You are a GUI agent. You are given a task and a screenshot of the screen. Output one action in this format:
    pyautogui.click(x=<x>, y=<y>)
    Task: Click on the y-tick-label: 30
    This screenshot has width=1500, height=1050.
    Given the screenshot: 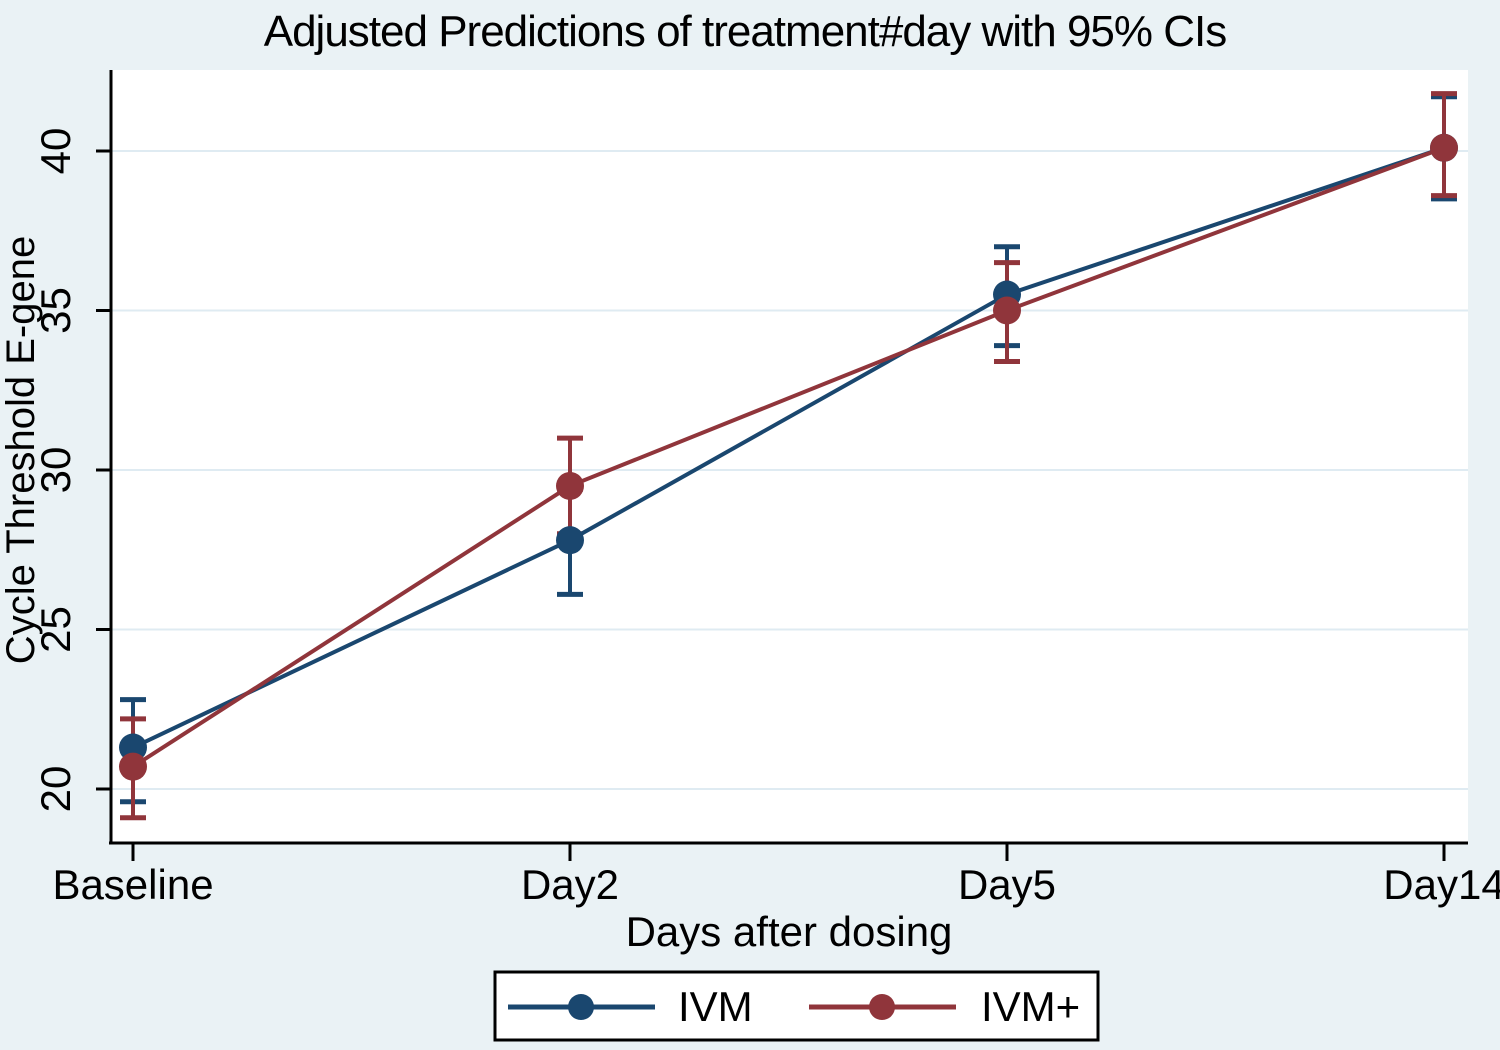 What is the action you would take?
    pyautogui.click(x=55, y=470)
    